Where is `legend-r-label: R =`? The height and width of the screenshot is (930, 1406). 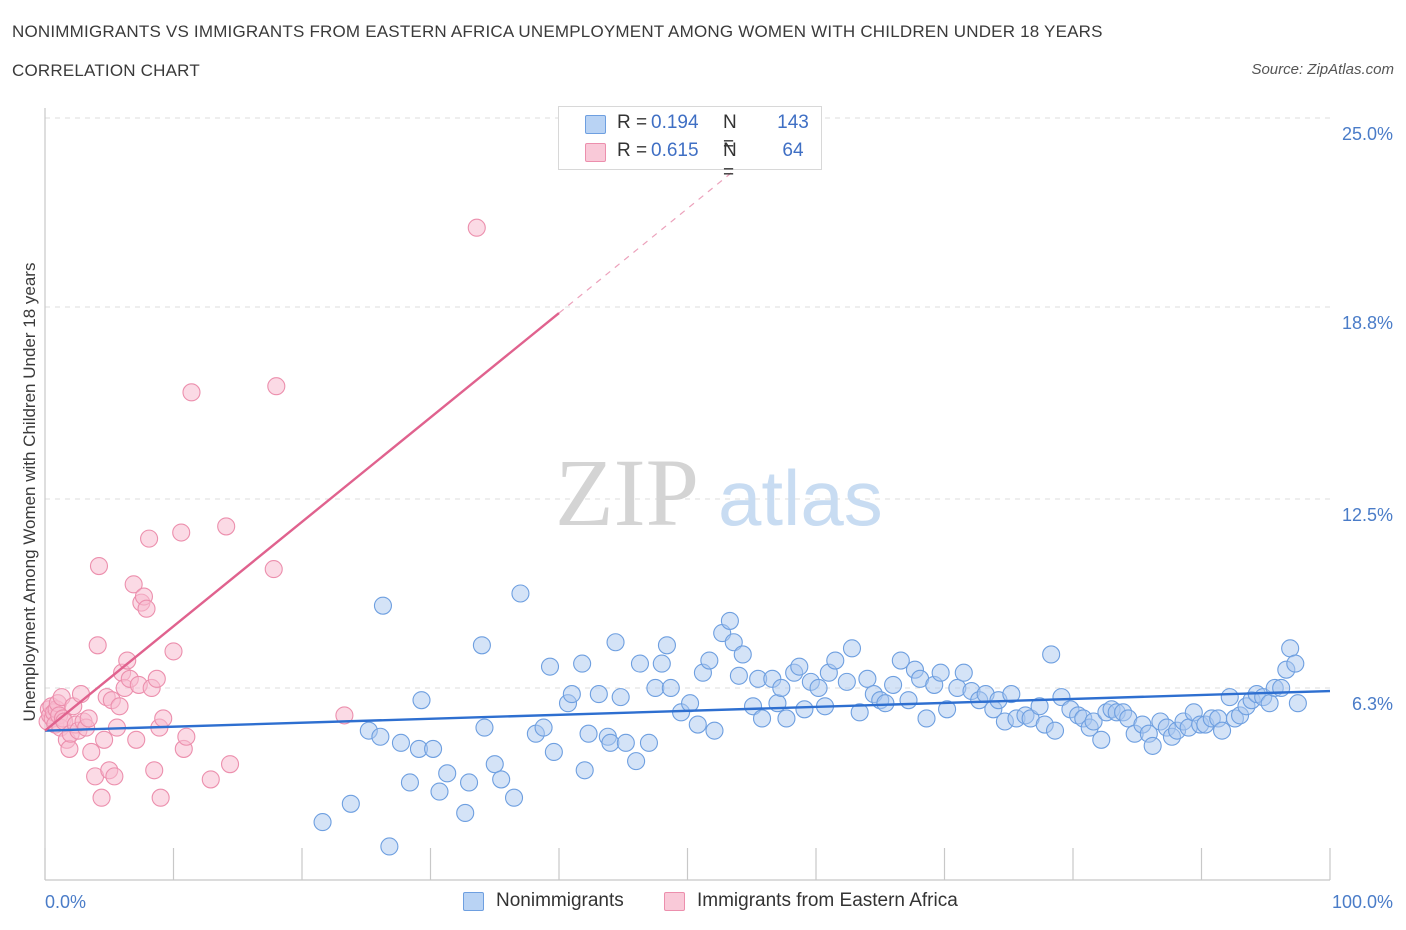
legend-r-label: R = is located at coordinates (632, 122).